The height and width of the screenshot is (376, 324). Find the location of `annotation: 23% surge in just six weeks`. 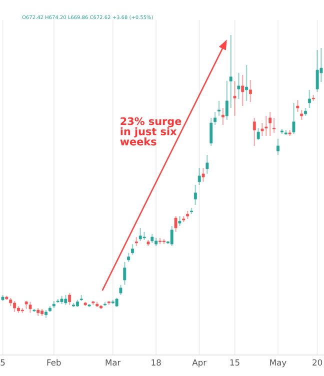

annotation: 23% surge in just six weeks is located at coordinates (151, 131).